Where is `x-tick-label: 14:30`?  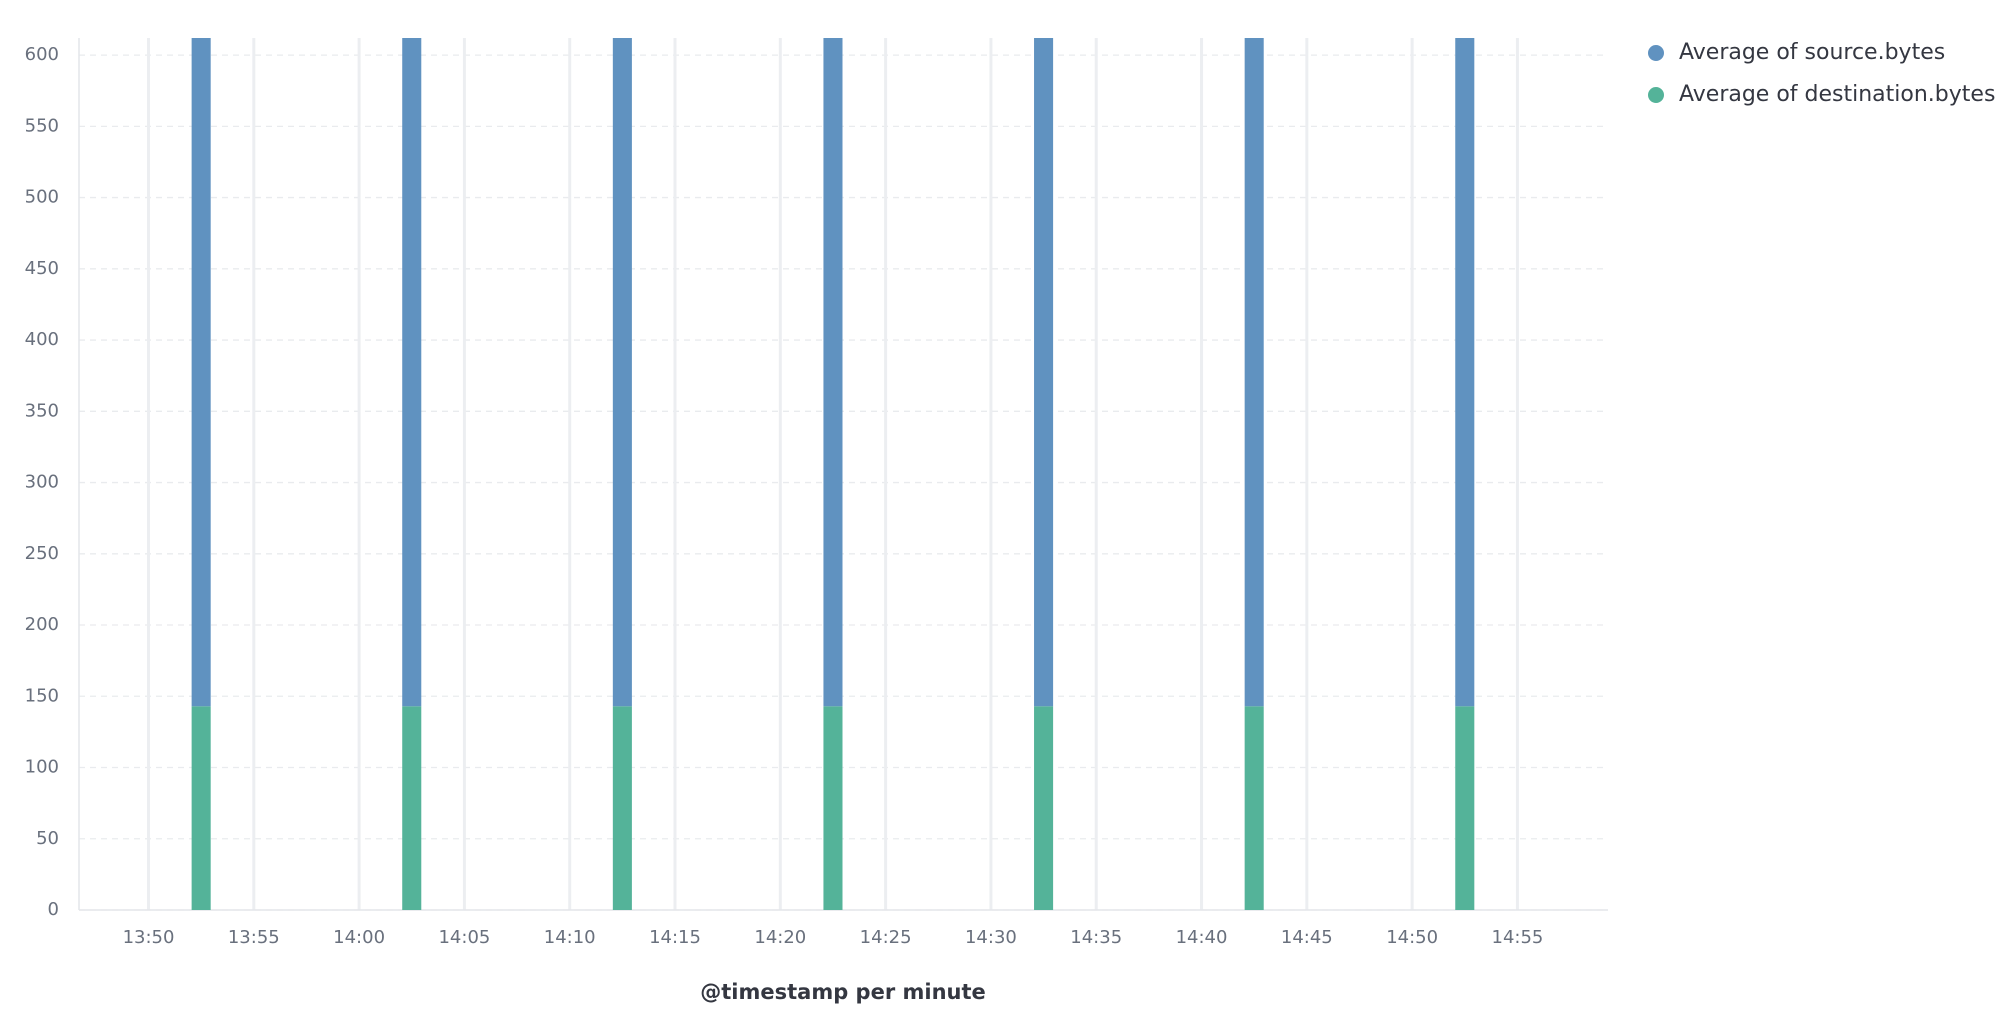 x-tick-label: 14:30 is located at coordinates (991, 937).